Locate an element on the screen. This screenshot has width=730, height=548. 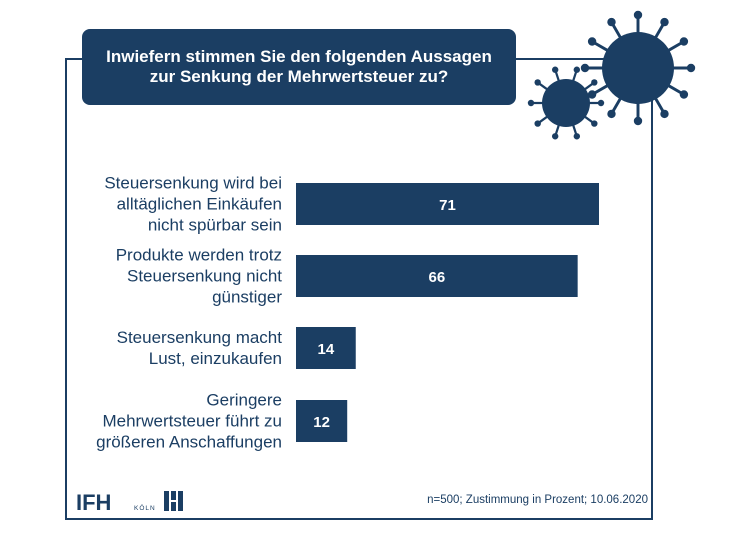
category-label-line: Lust, einzukaufen is located at coordinates (215, 358).